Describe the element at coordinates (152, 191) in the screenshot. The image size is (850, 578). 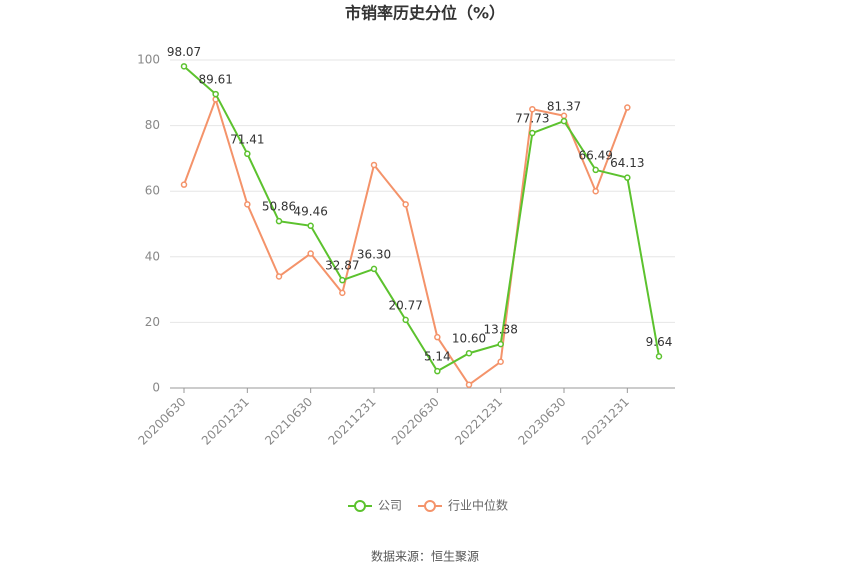
I see `y-tick-label: 60` at that location.